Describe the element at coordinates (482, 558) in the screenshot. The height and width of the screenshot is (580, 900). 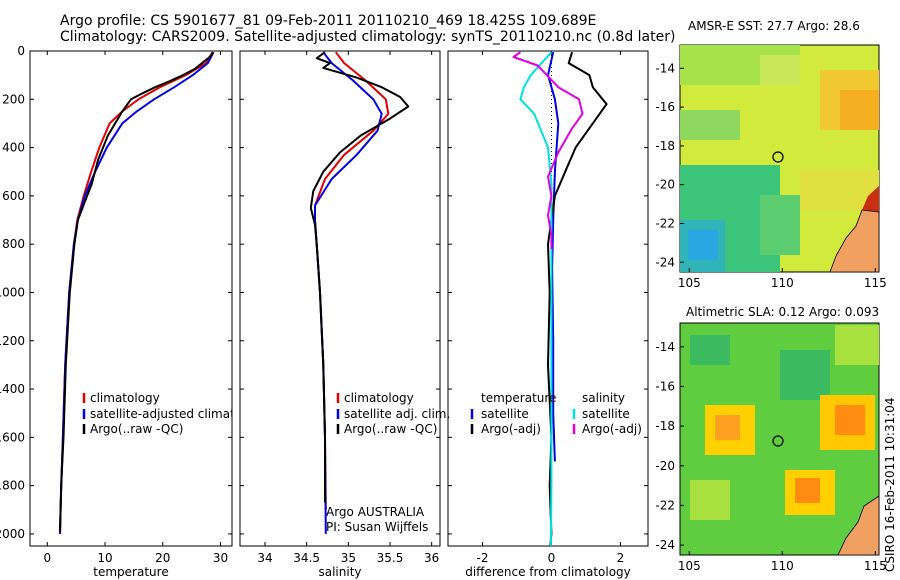
I see `x-tick-label: -2` at that location.